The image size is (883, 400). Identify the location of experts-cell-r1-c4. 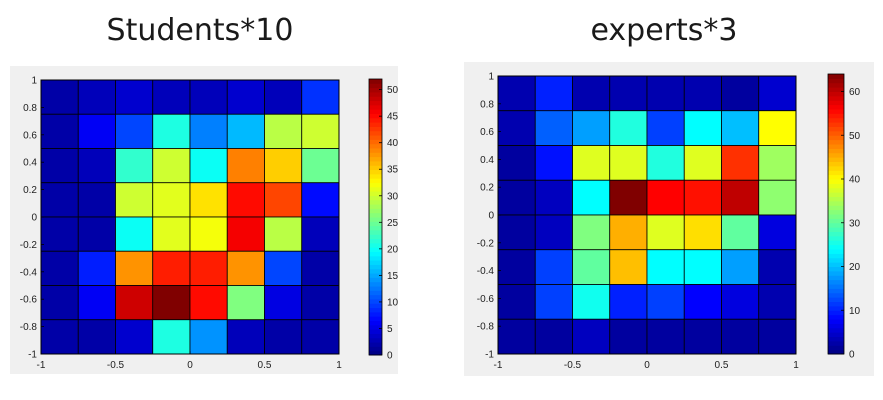
(665, 128).